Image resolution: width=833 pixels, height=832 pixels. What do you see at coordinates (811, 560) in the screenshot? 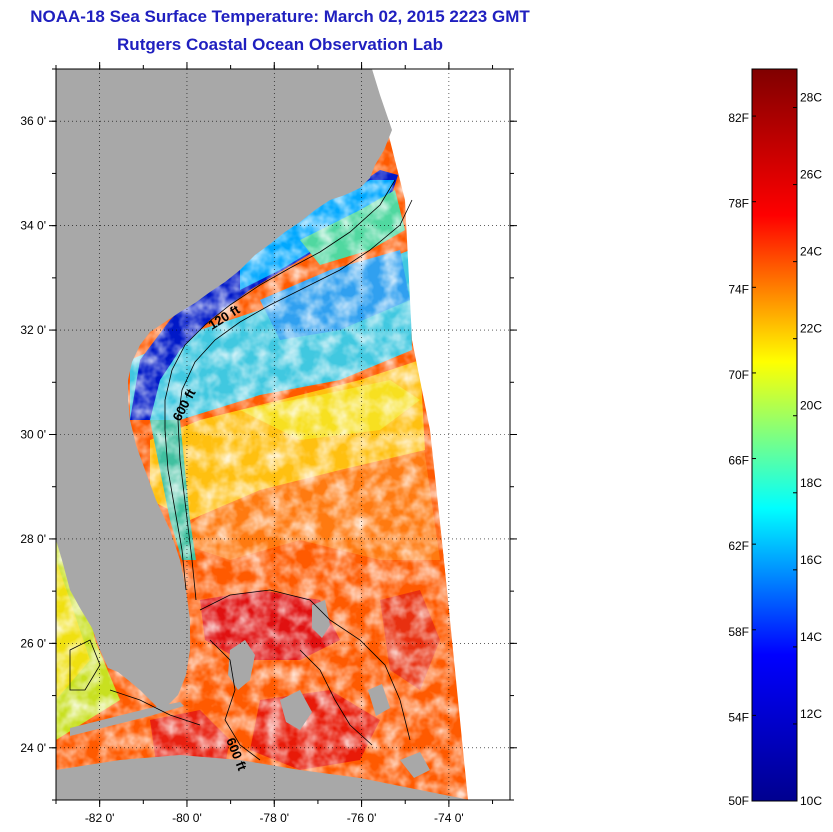
I see `colorbar-celsius-label: 16C` at bounding box center [811, 560].